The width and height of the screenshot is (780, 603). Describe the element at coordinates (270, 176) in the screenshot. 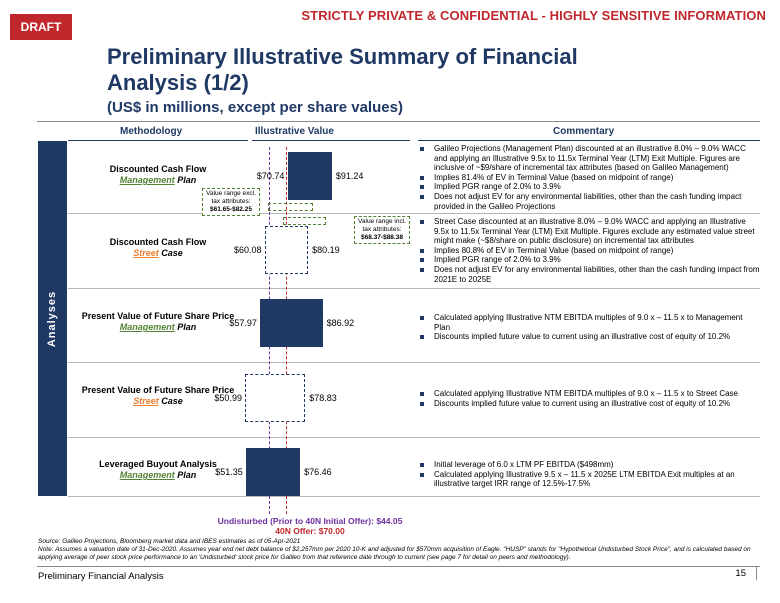

I see `range-low-label: $70.74` at that location.